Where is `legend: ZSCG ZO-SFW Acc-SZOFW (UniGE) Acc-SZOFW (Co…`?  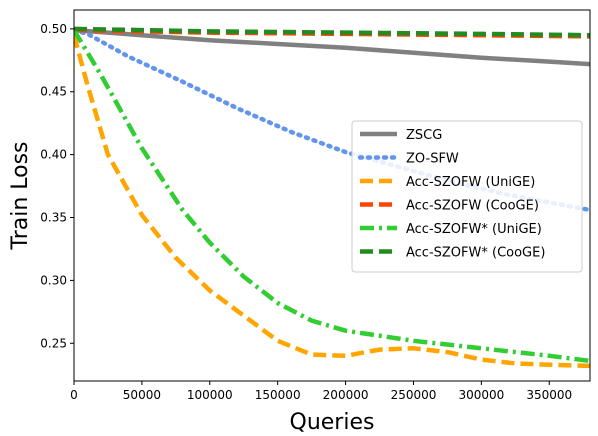 legend: ZSCG ZO-SFW Acc-SZOFW (UniGE) Acc-SZOFW (Co… is located at coordinates (467, 196).